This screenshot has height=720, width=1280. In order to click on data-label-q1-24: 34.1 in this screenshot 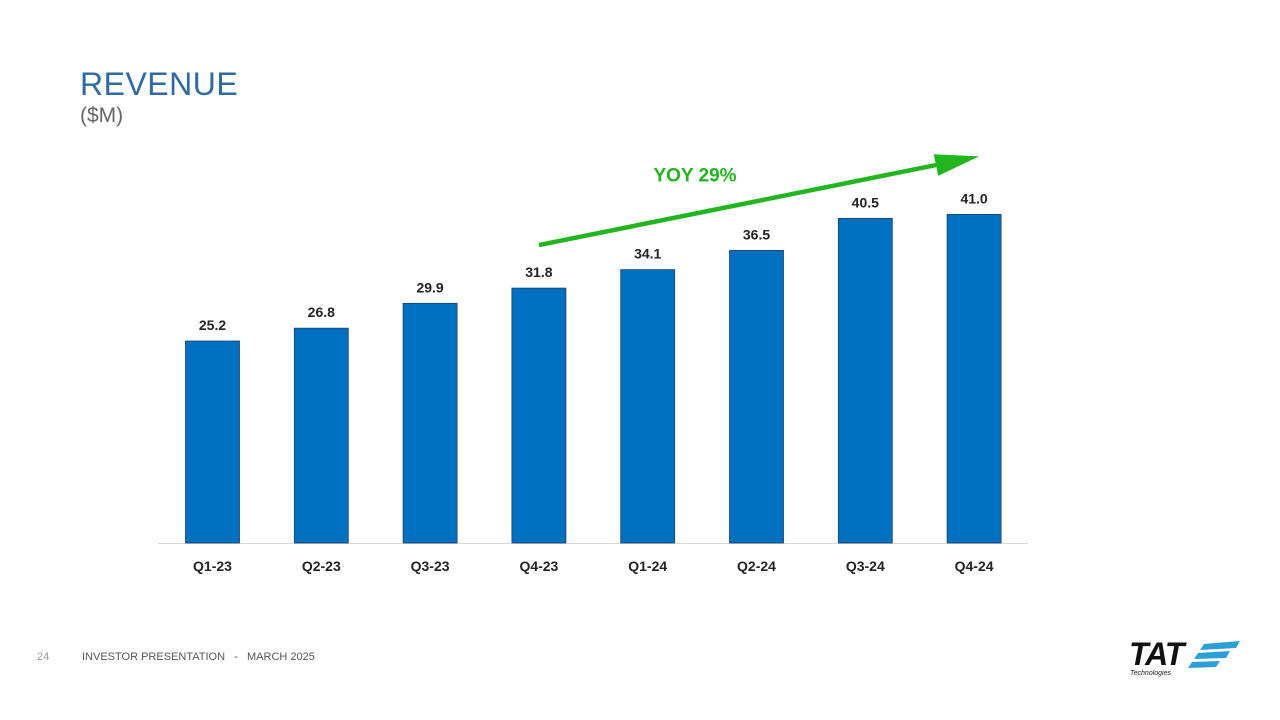, I will do `click(647, 254)`.